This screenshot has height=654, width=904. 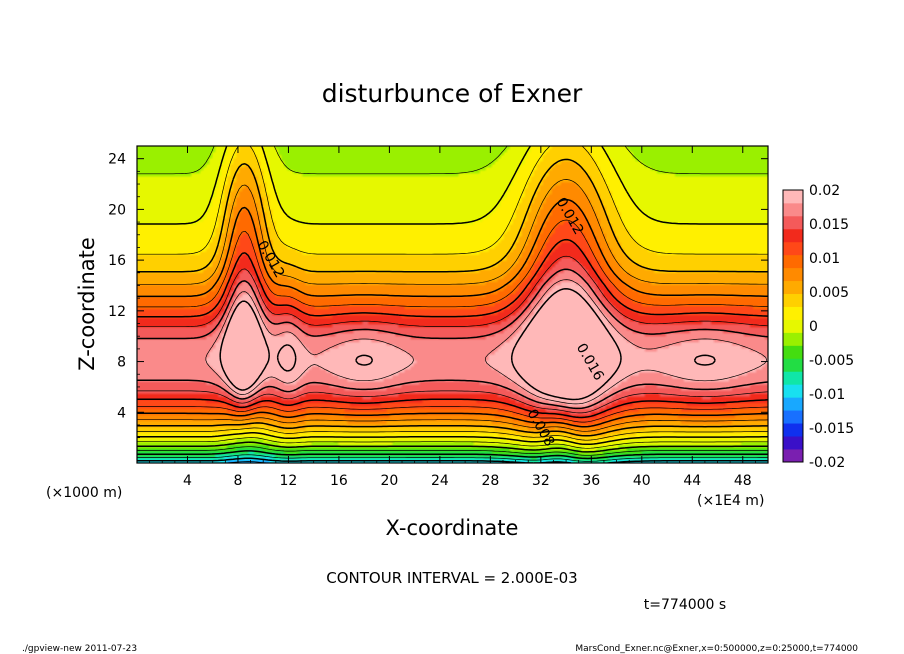 I want to click on x-tick-label: 36, so click(x=591, y=481).